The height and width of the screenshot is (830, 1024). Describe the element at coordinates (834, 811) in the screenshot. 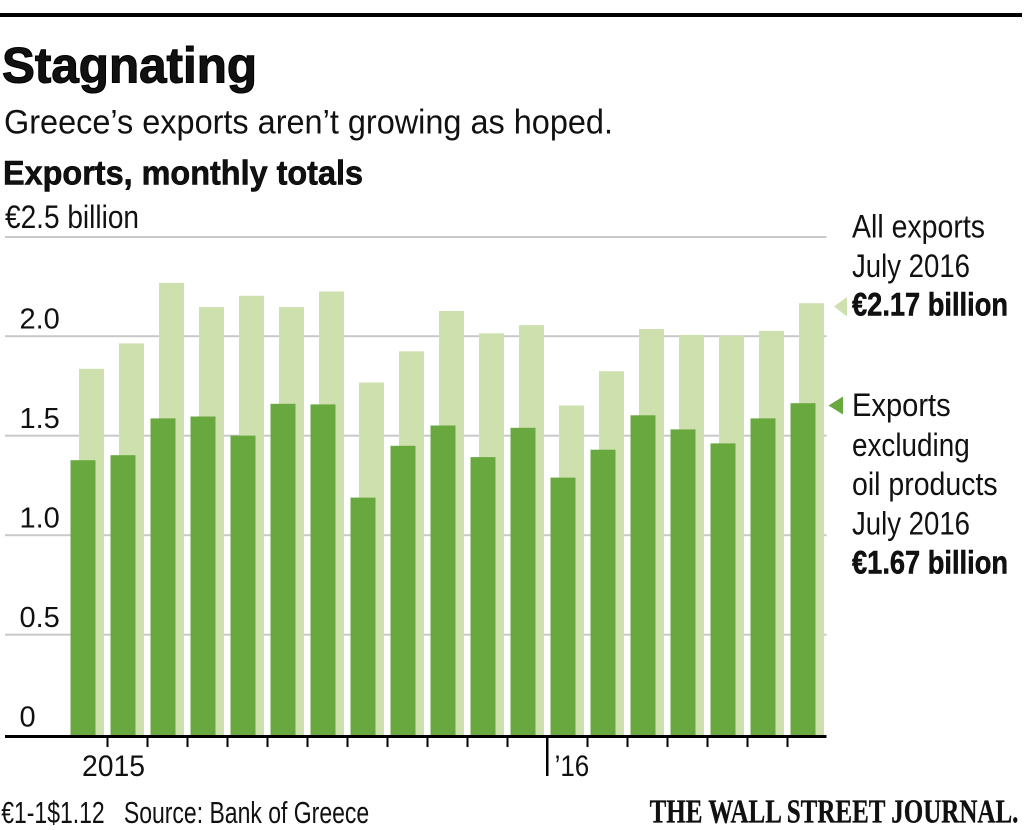

I see `svg-text: THE WALL STREET JOURNAL.` at that location.